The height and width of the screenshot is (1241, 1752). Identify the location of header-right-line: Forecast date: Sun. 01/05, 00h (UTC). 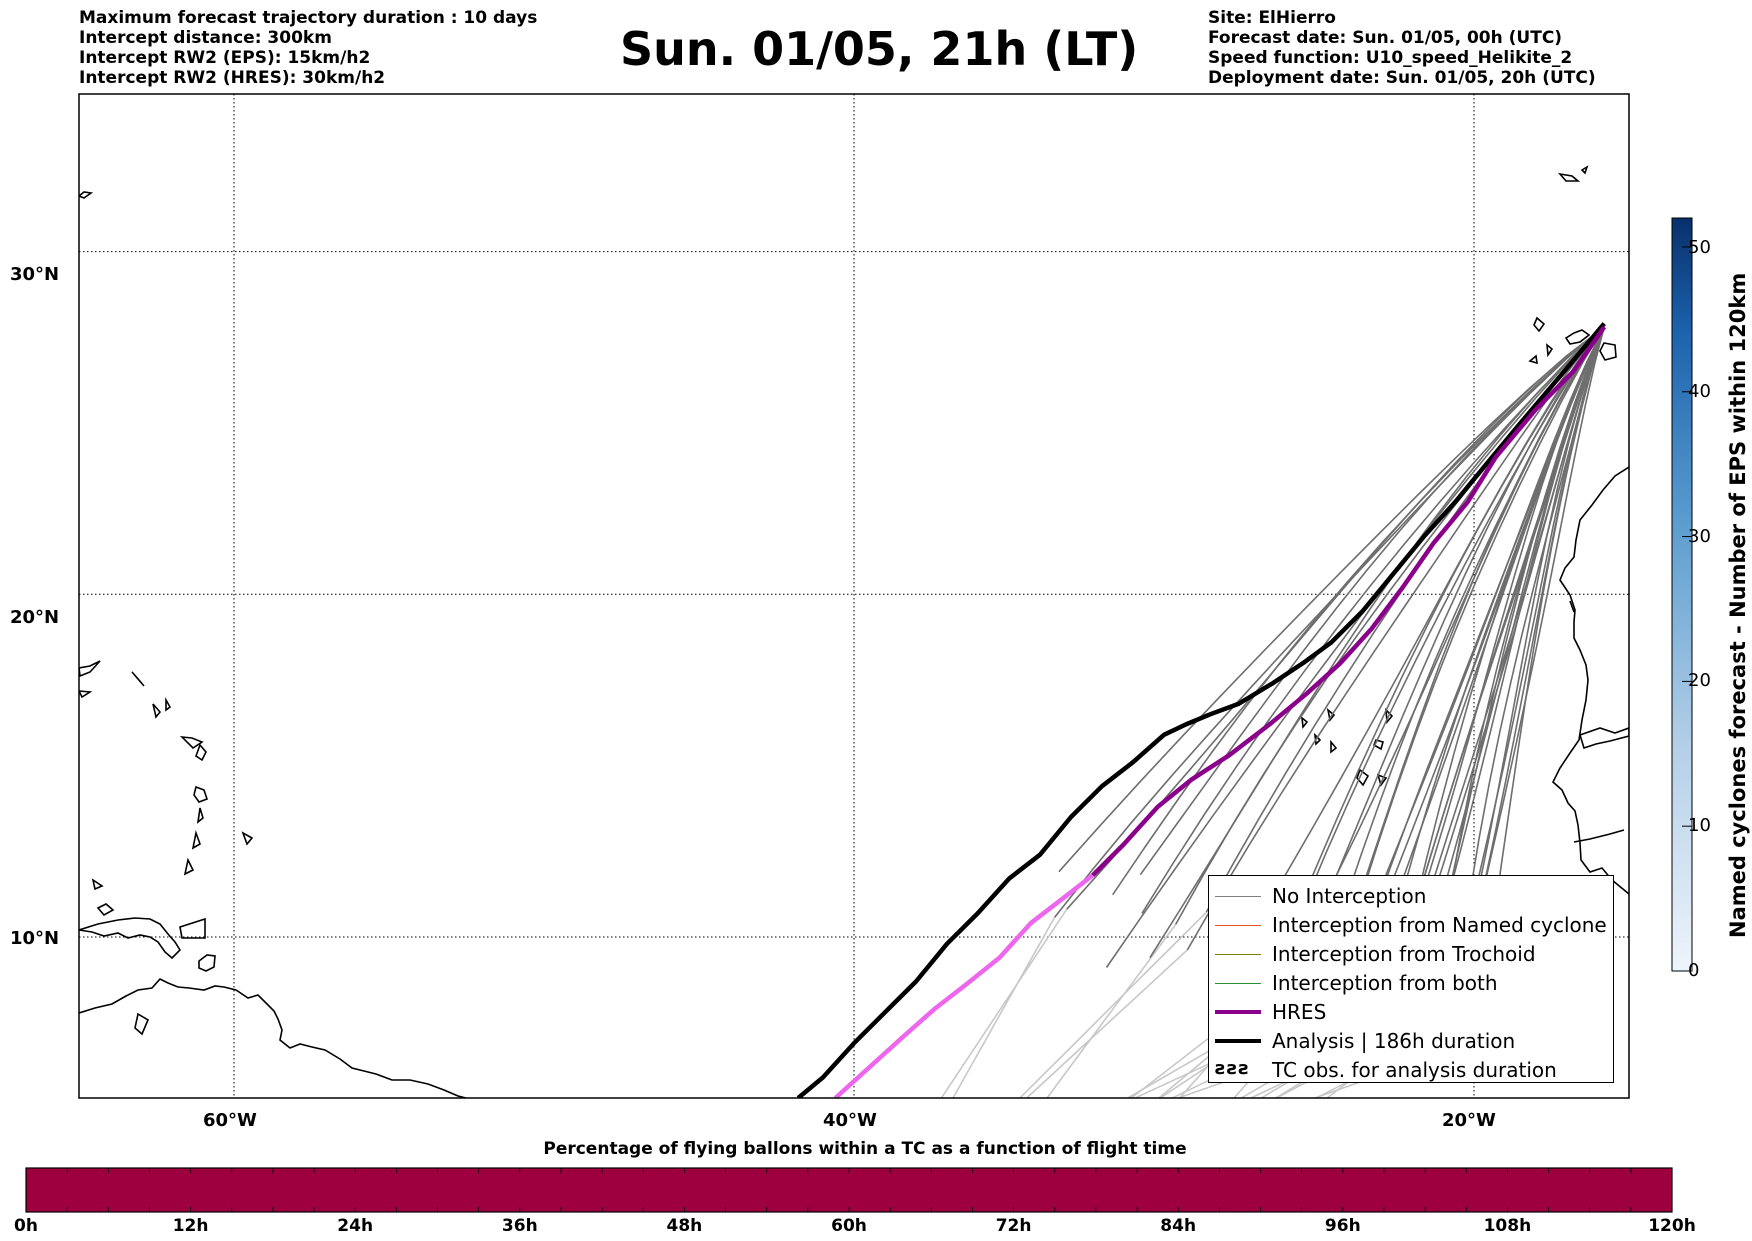
(1385, 38).